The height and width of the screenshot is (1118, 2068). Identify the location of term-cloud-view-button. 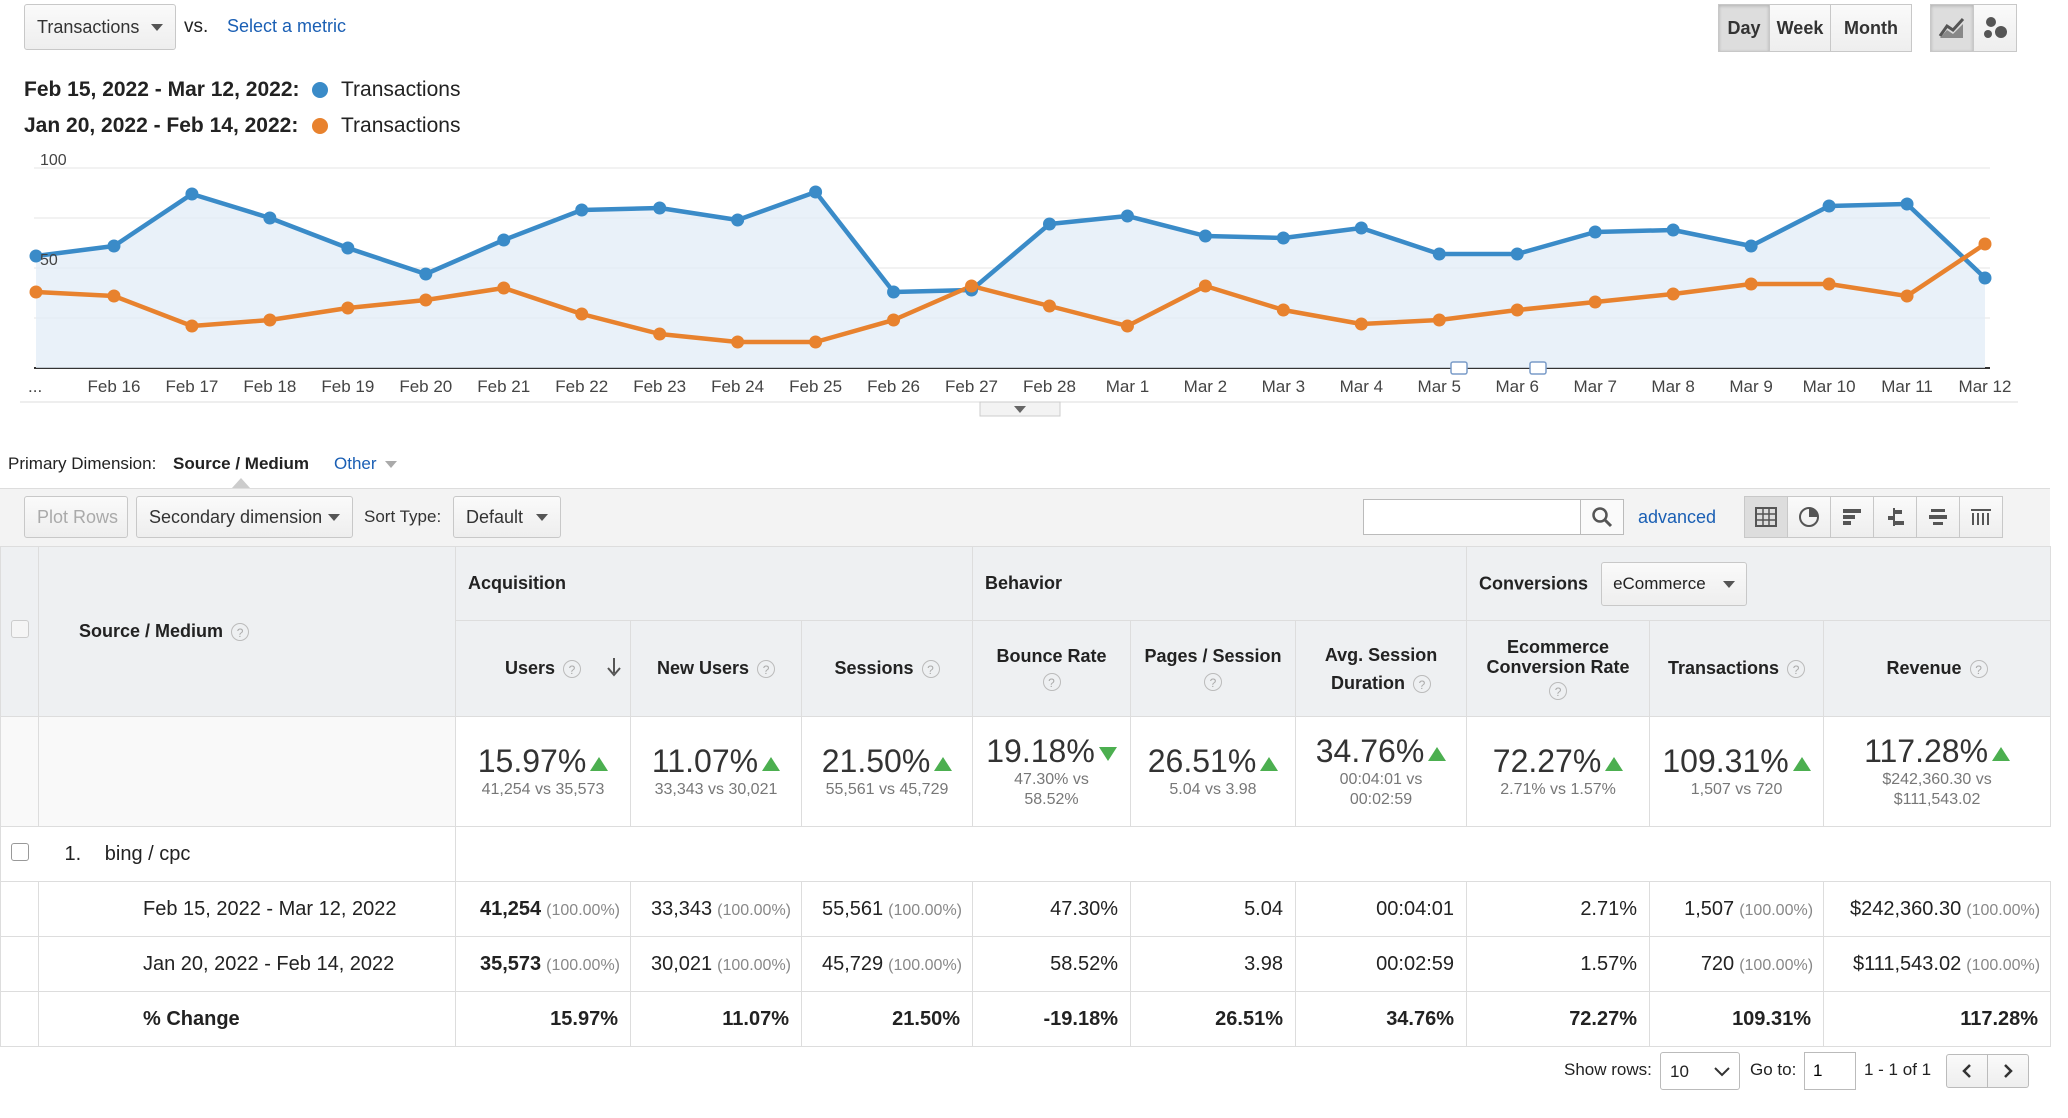
(1938, 517).